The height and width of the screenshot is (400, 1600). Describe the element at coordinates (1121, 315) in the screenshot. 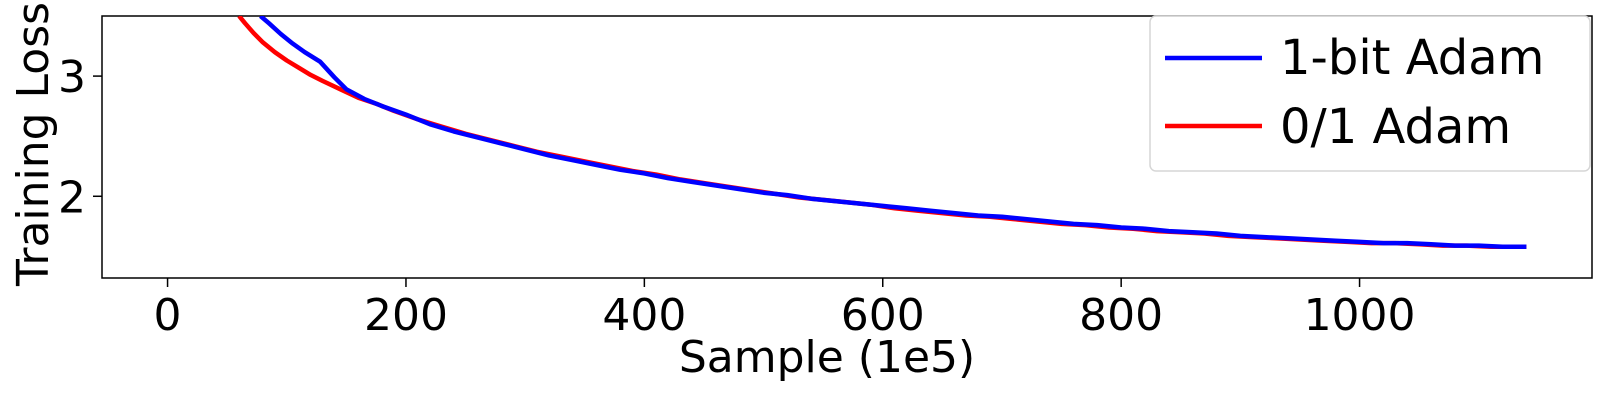

I see `x-tick-label-800: 800` at that location.